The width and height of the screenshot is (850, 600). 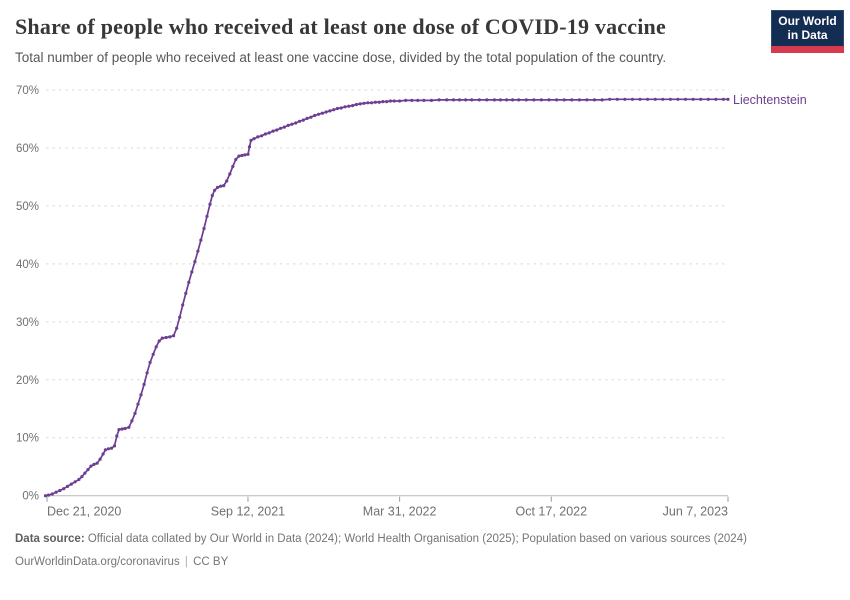 I want to click on owid-logo: Our World in Data, so click(x=807, y=31).